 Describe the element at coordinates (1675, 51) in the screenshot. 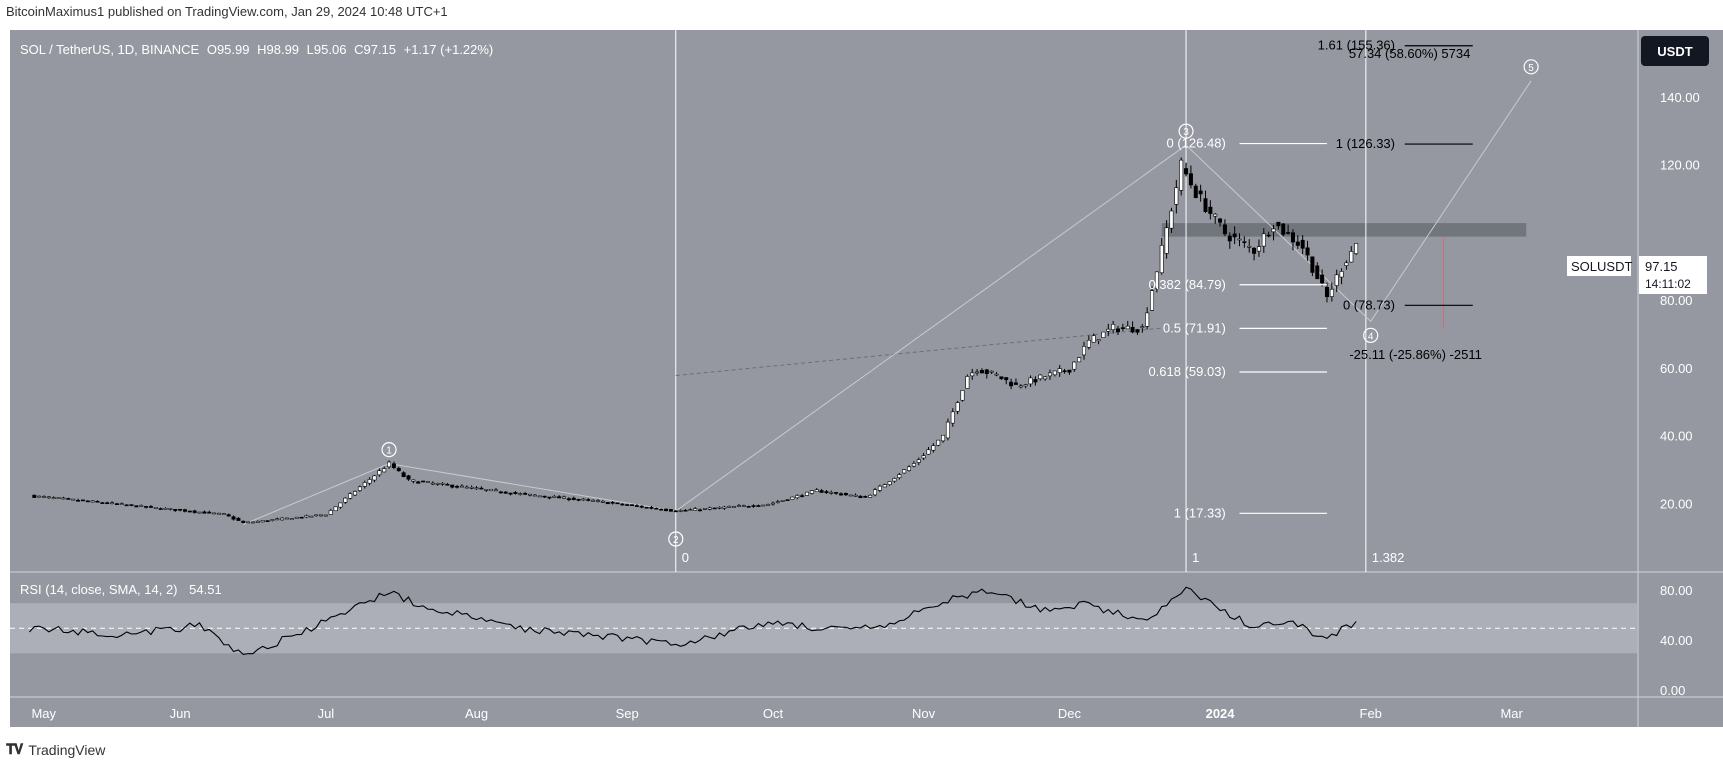

I see `currency-button: USDT` at that location.